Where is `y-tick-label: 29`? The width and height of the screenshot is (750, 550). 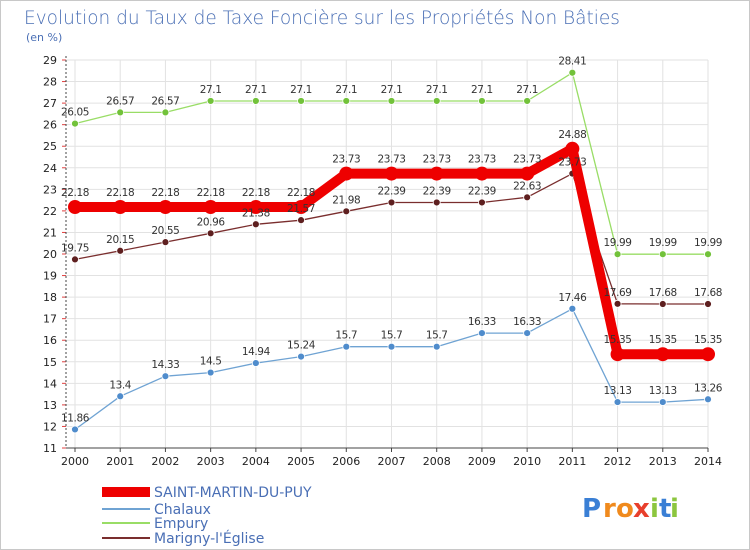
y-tick-label: 29 is located at coordinates (50, 60).